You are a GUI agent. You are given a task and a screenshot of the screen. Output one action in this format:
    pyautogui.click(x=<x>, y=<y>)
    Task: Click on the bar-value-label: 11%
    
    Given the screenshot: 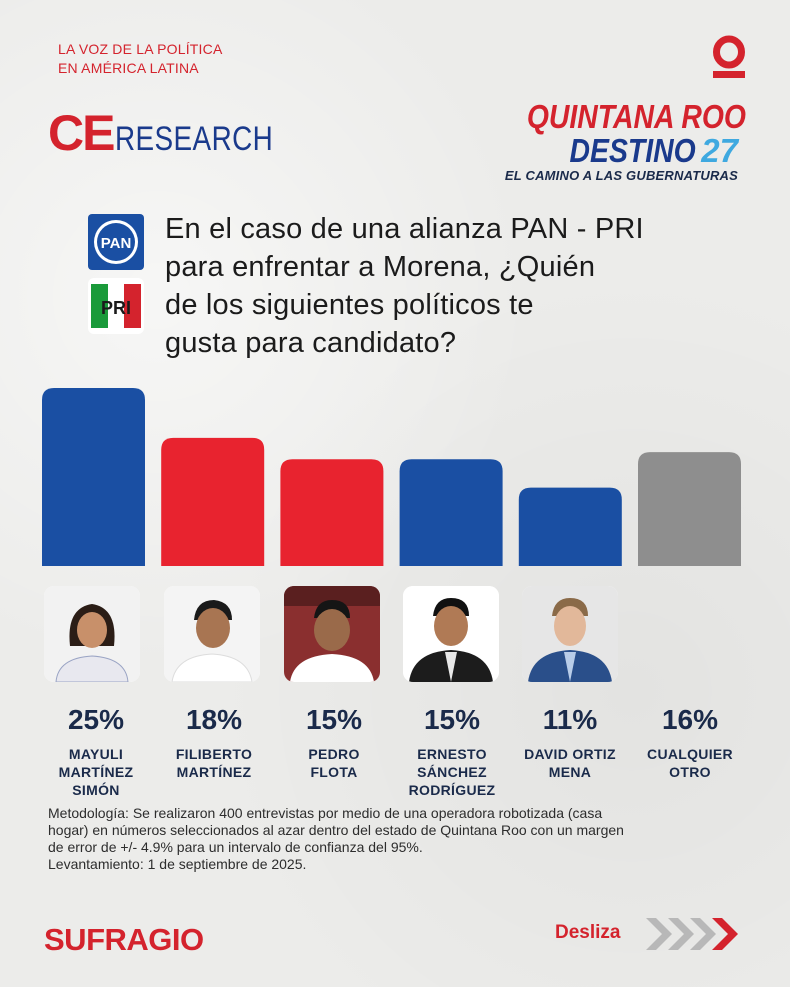 What is the action you would take?
    pyautogui.click(x=570, y=719)
    